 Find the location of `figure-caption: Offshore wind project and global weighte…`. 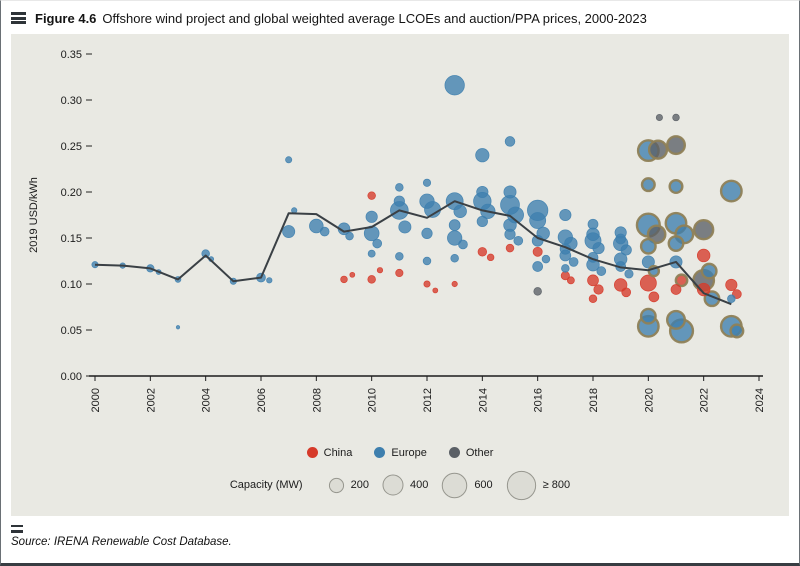

figure-caption: Offshore wind project and global weighte… is located at coordinates (374, 18).